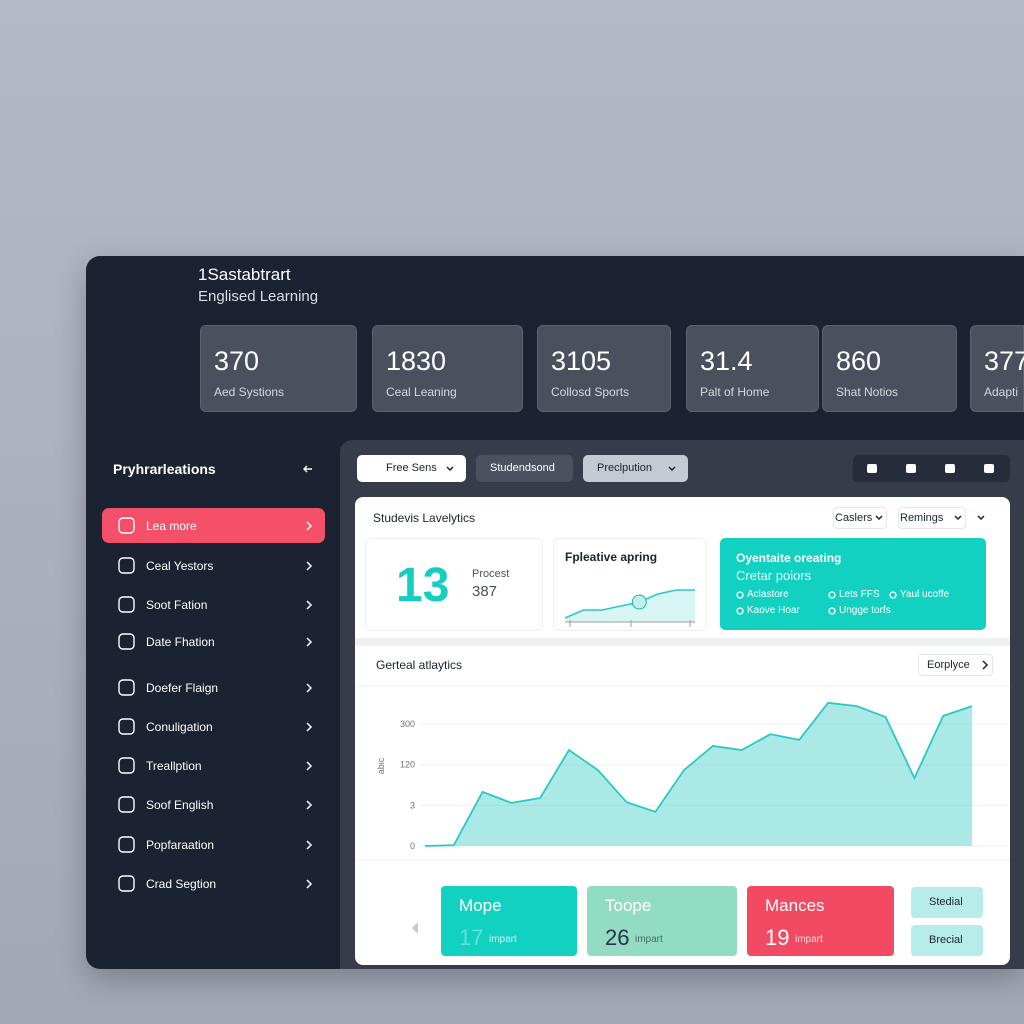 The image size is (1024, 1024). Describe the element at coordinates (931, 468) in the screenshot. I see `icon-group` at that location.